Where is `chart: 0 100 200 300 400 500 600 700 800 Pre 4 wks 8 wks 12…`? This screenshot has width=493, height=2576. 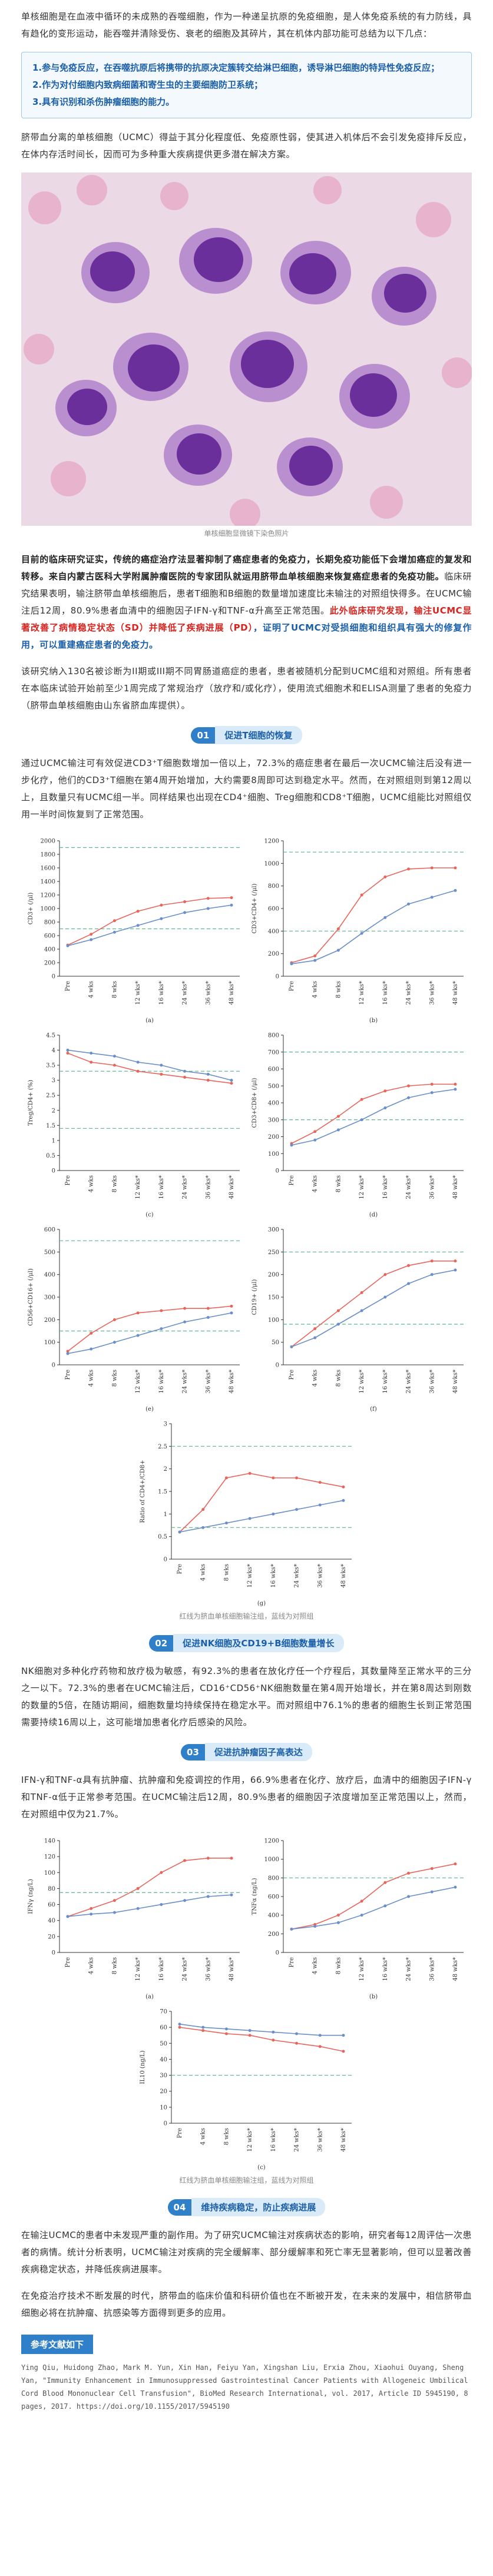
chart: 0 100 200 300 400 500 600 700 800 Pre 4 wks 8 wks 12… is located at coordinates (358, 1125).